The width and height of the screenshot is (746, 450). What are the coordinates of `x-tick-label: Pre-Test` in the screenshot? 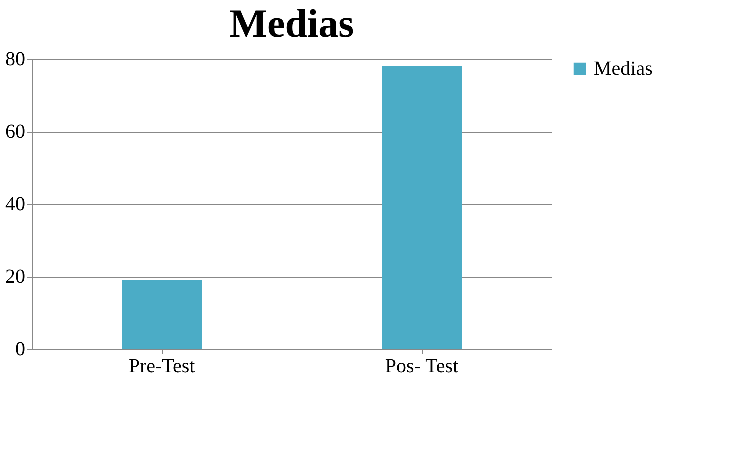 It's located at (162, 367).